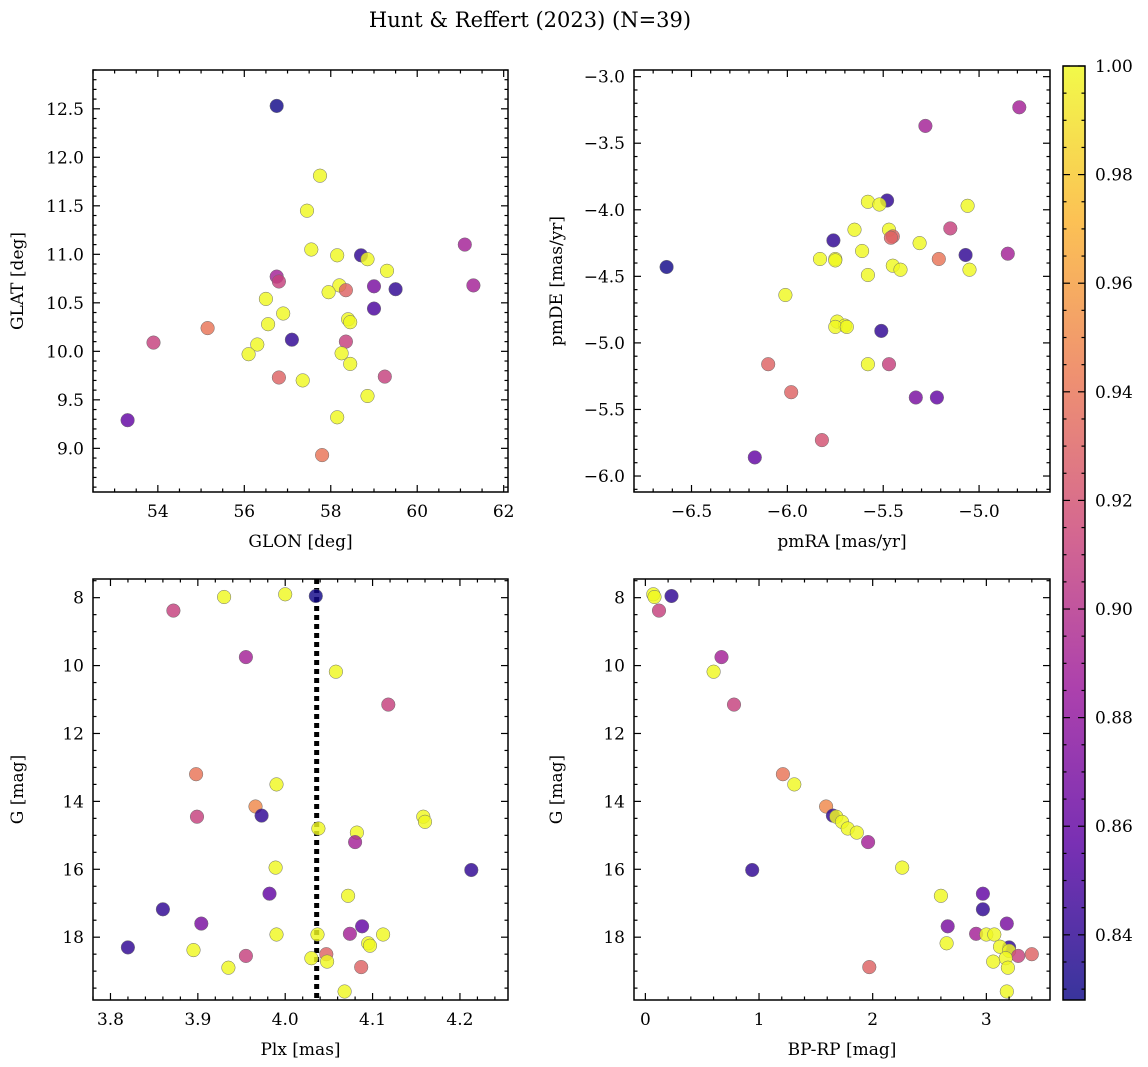 The image size is (1148, 1067). I want to click on ytick-label: −6.0, so click(604, 477).